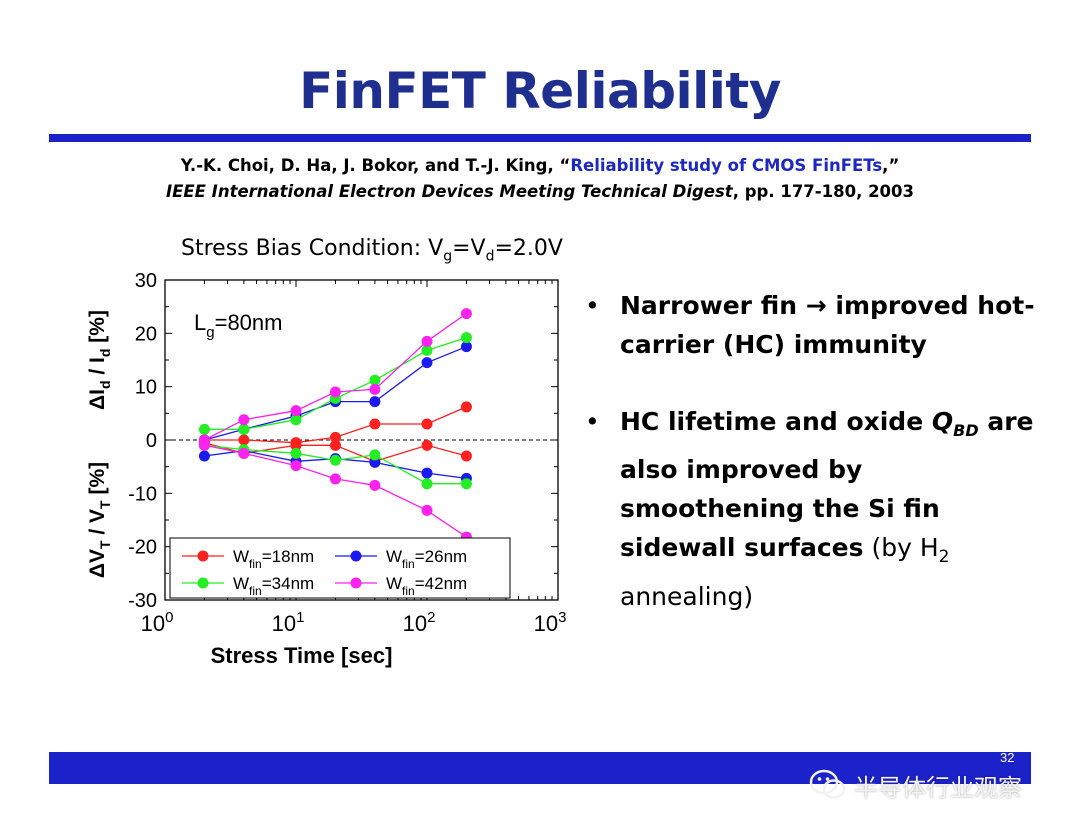  What do you see at coordinates (419, 622) in the screenshot?
I see `x-tick-label: 10²` at bounding box center [419, 622].